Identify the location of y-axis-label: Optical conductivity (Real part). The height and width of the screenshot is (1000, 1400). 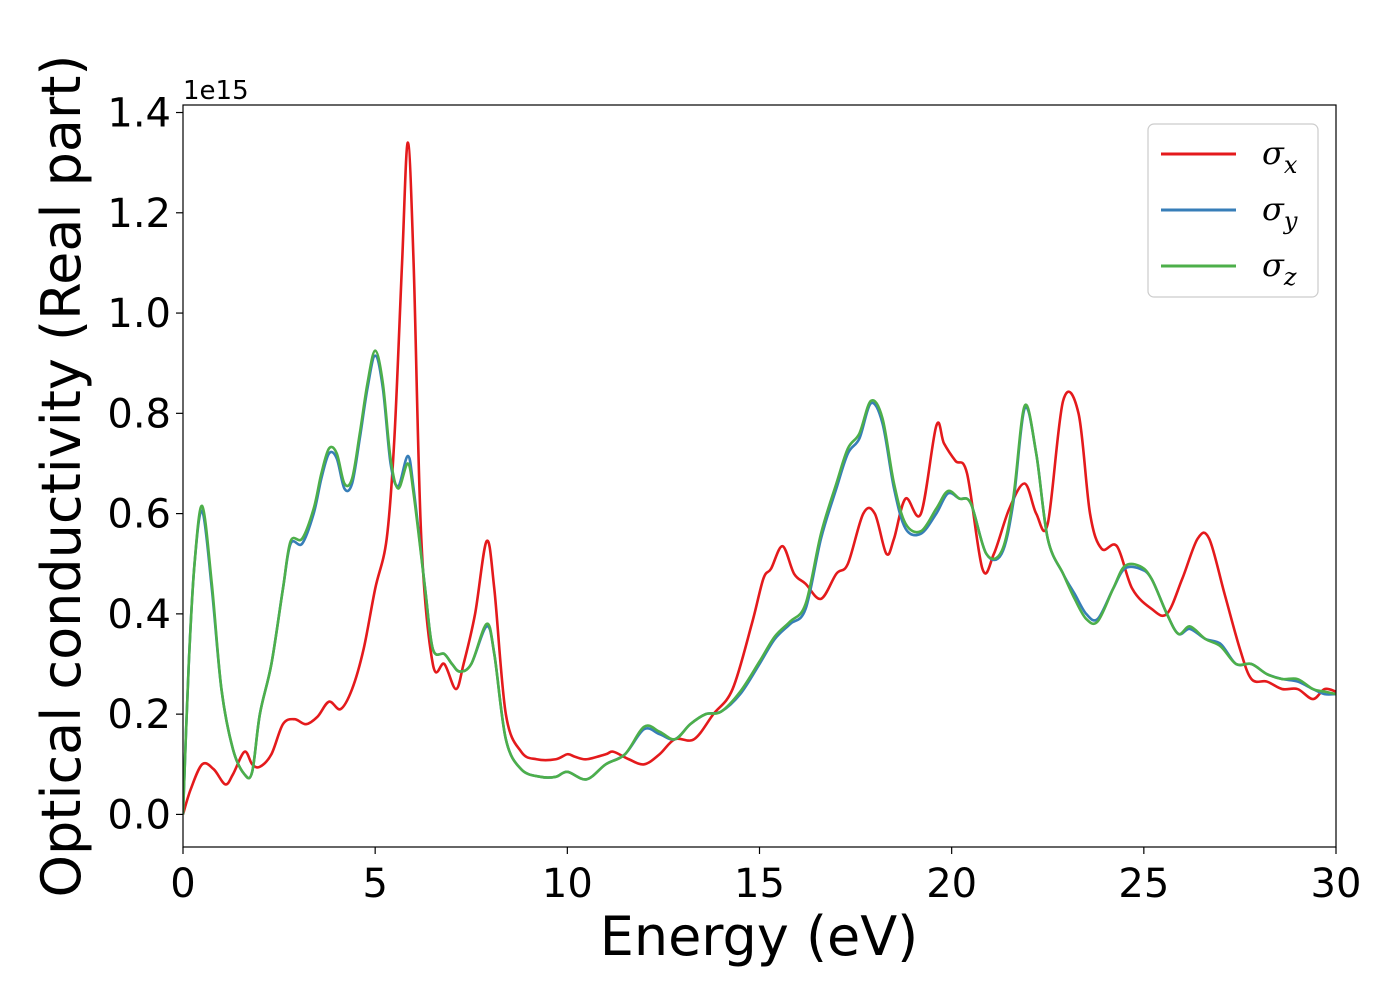
(61, 476).